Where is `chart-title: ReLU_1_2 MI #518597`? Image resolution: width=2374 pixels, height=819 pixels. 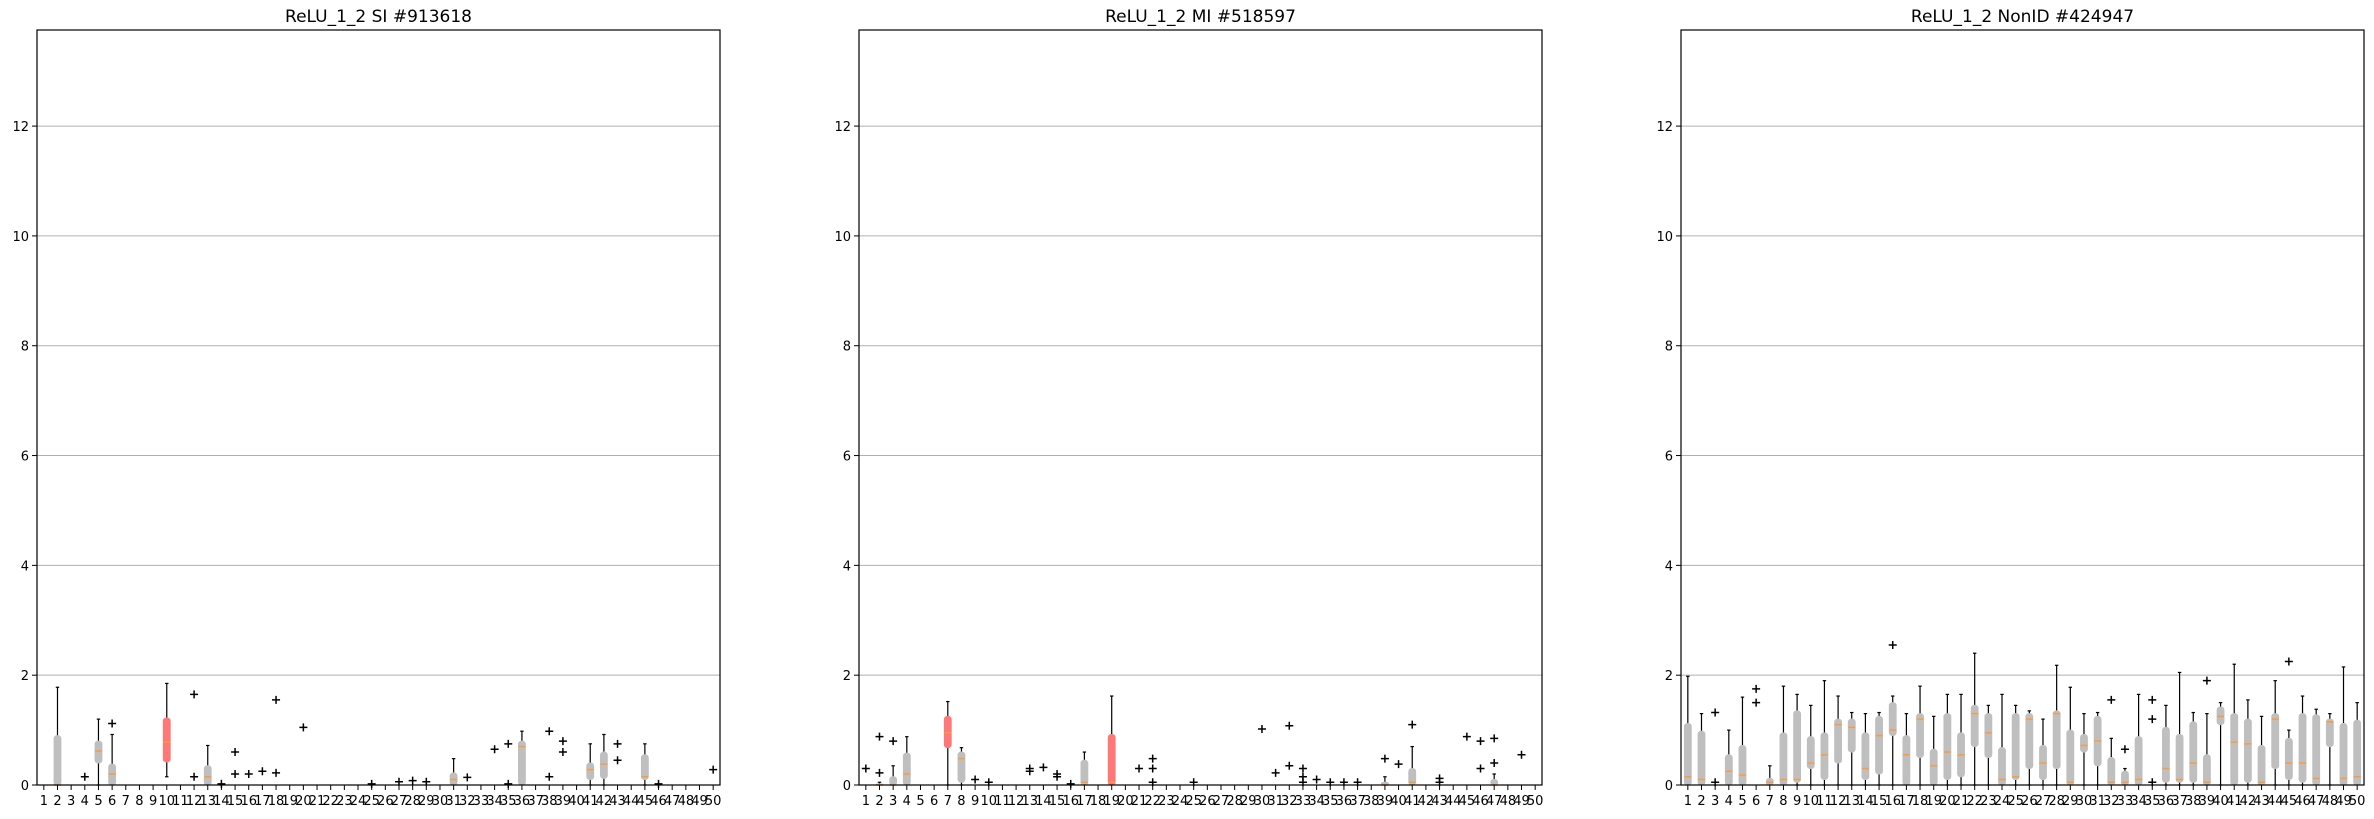
chart-title: ReLU_1_2 MI #518597 is located at coordinates (1200, 17).